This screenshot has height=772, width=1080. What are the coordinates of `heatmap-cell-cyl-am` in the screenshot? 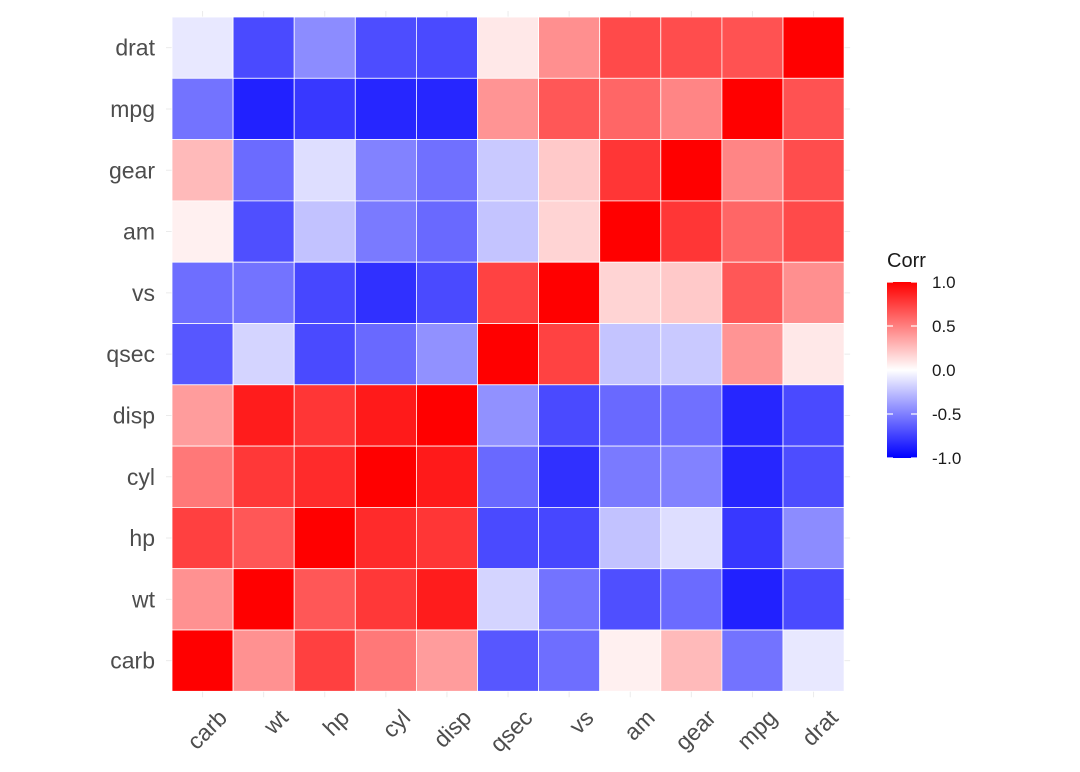 It's located at (630, 476).